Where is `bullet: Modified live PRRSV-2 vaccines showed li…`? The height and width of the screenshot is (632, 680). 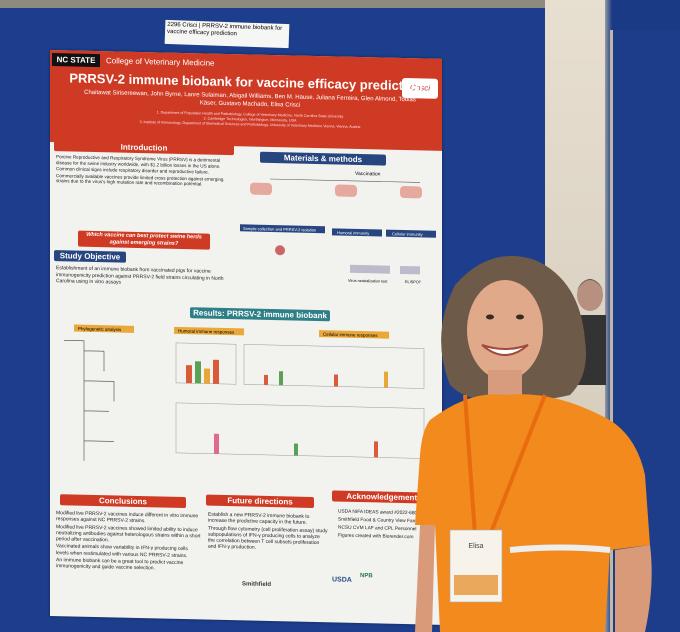 bullet: Modified live PRRSV-2 vaccines showed li… is located at coordinates (128, 533).